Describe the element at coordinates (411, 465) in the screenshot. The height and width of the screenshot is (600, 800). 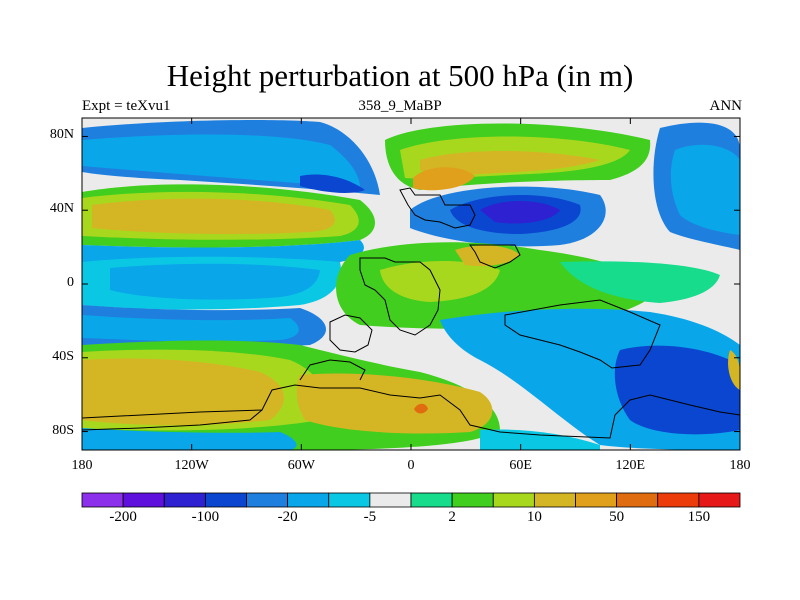
I see `x-tick-label: 0` at that location.